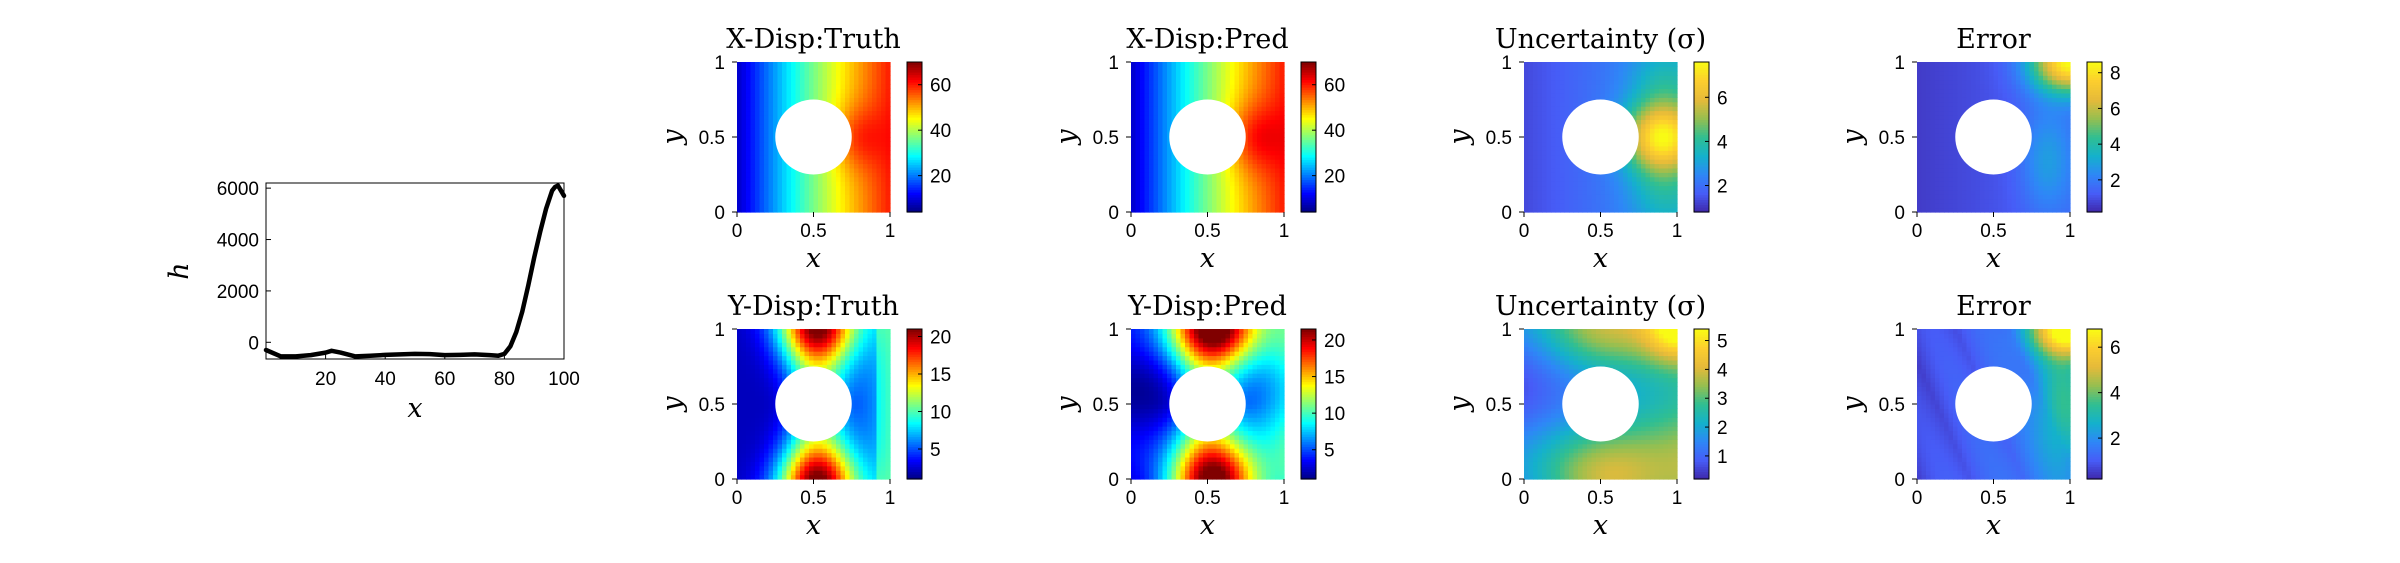  Describe the element at coordinates (2094, 137) in the screenshot. I see `colorbar-frame` at that location.